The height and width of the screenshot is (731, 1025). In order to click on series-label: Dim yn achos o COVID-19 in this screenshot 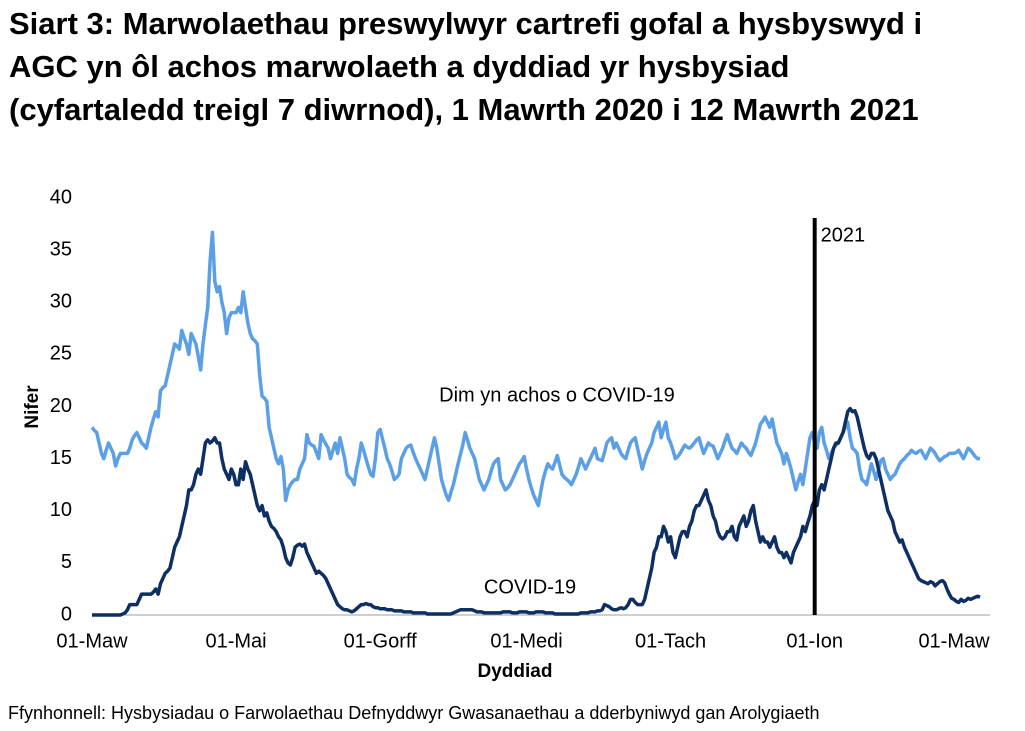, I will do `click(557, 395)`.